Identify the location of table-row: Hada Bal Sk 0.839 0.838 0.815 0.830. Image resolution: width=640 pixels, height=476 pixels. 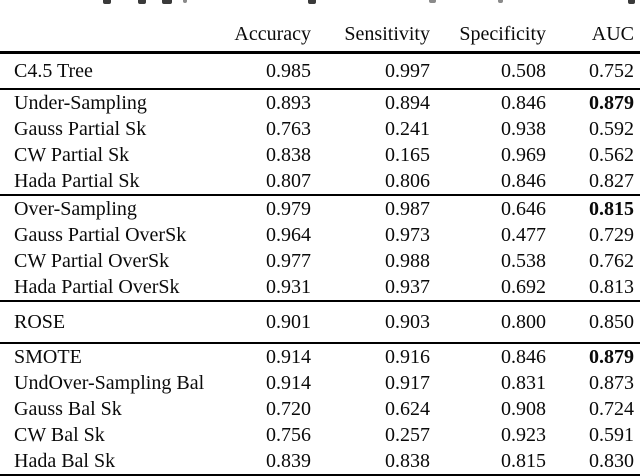
(320, 462).